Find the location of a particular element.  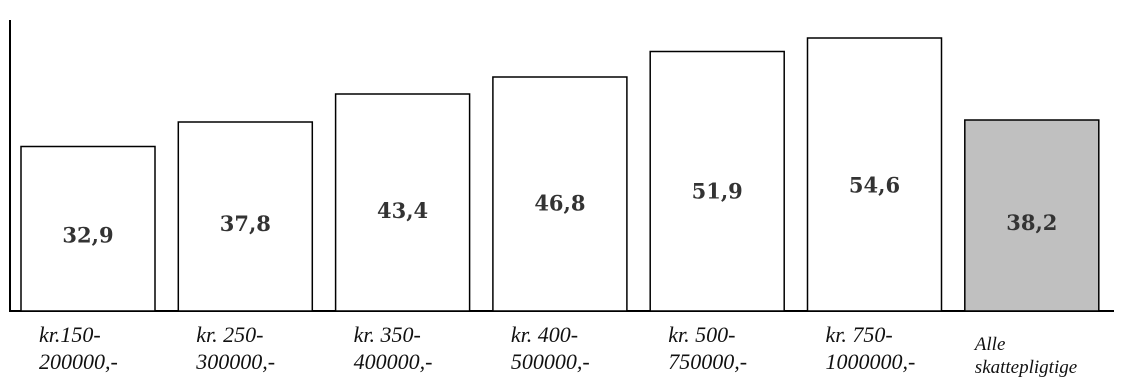

category-label-line: kr. 250- is located at coordinates (229, 334).